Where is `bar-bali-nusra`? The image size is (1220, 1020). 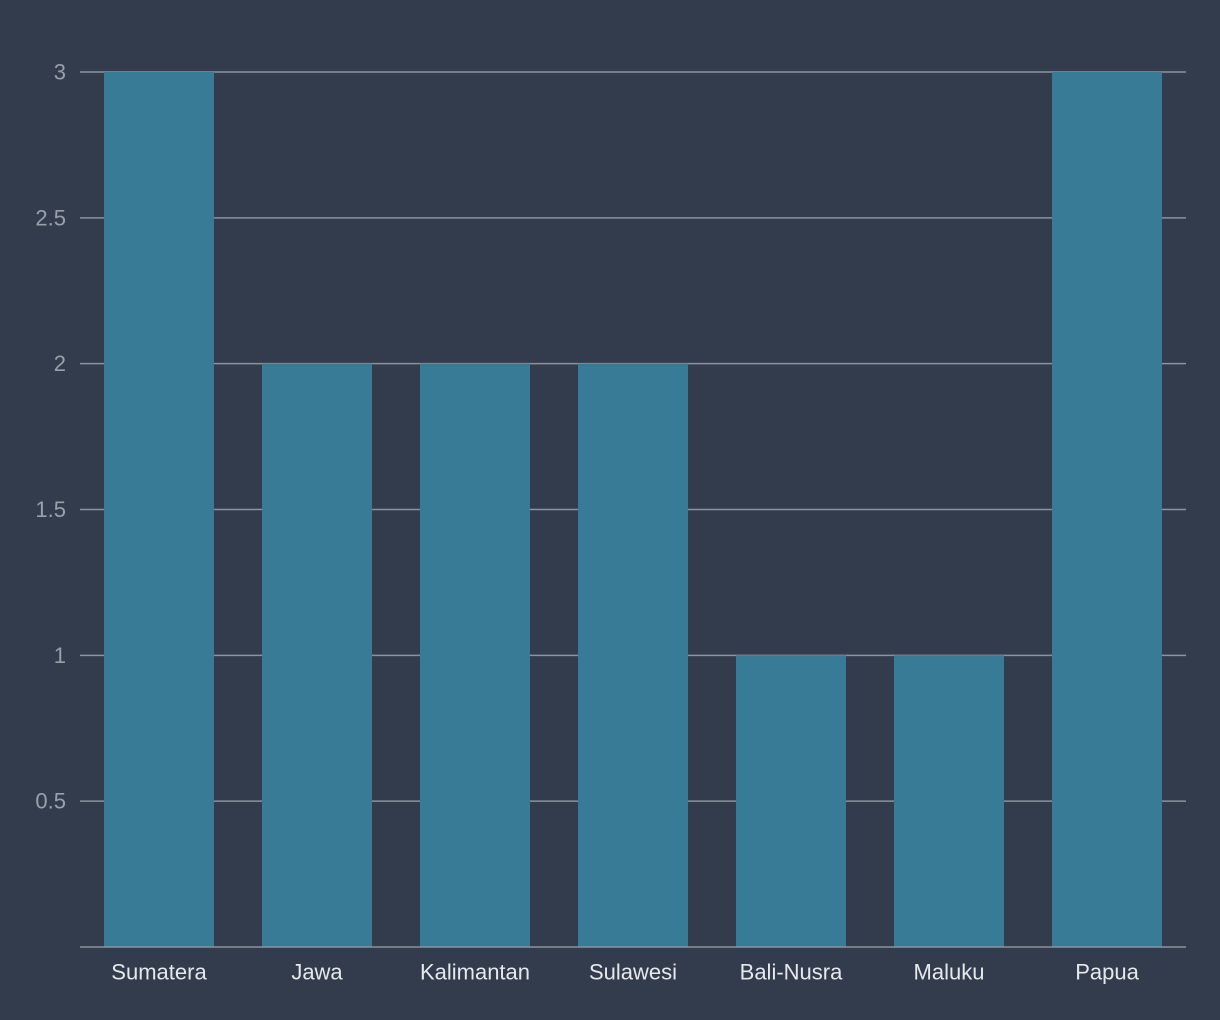
bar-bali-nusra is located at coordinates (791, 801).